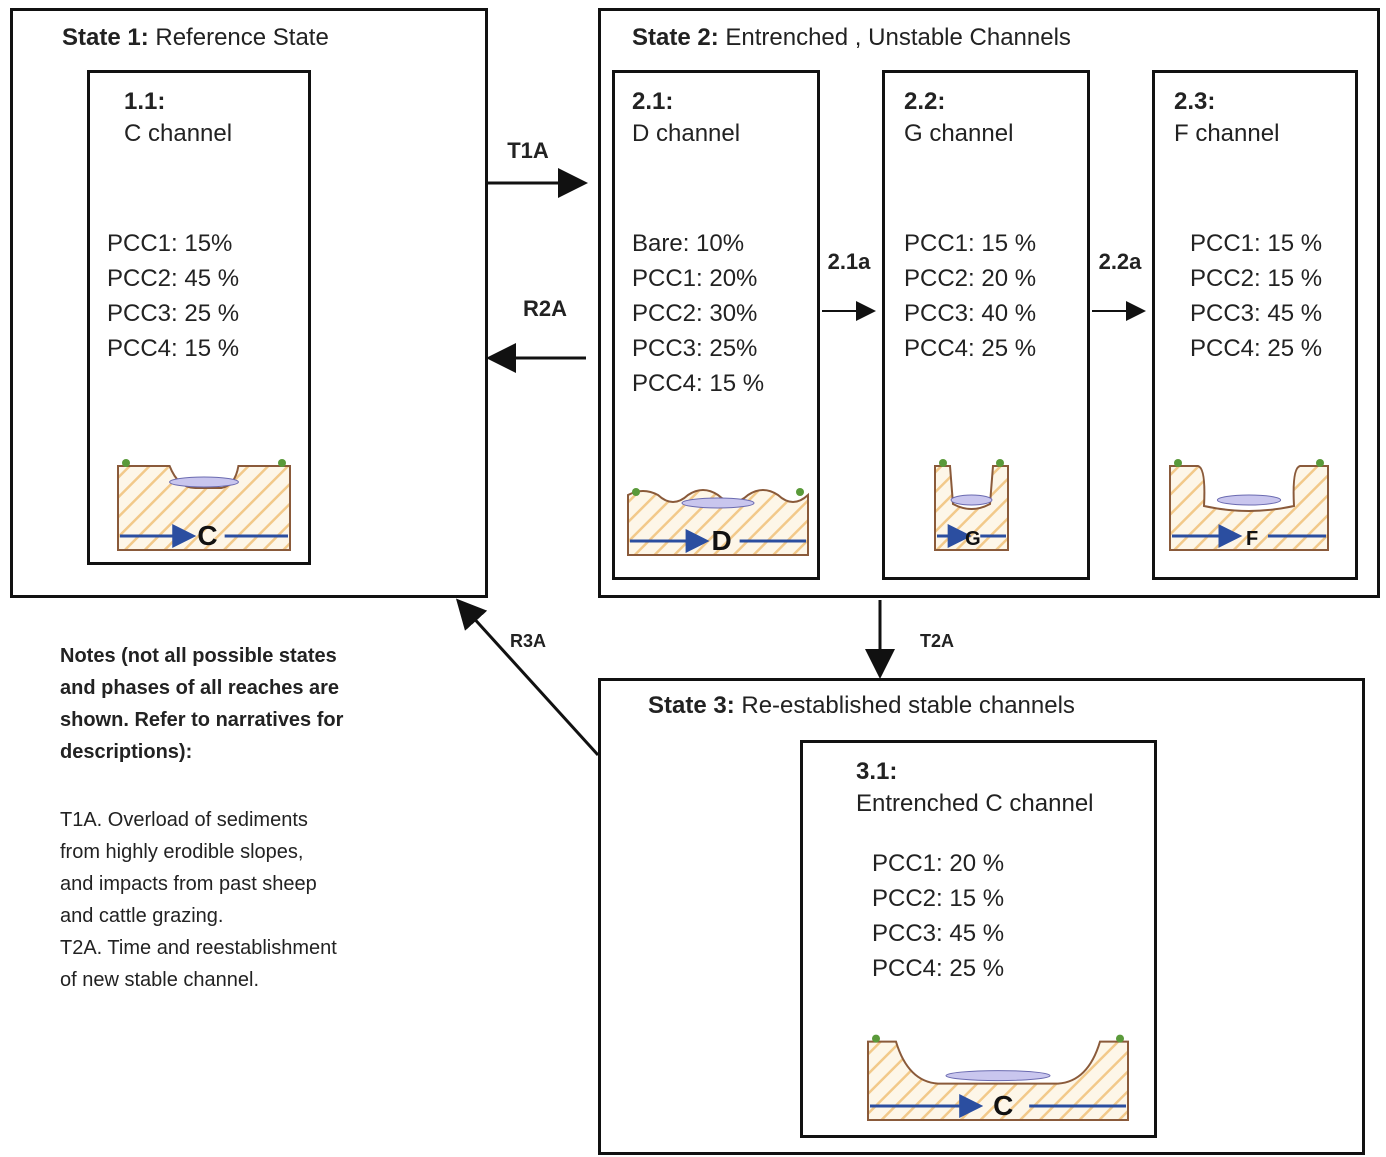 The width and height of the screenshot is (1386, 1157). Describe the element at coordinates (160, 980) in the screenshot. I see `notes-item: of new stable channel.` at that location.